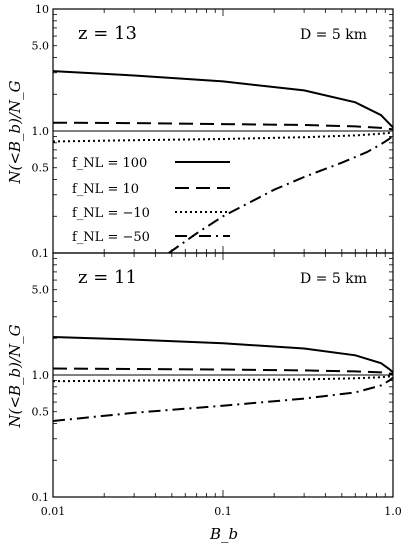 The width and height of the screenshot is (401, 545). I want to click on x-tick-label: 0.01, so click(53, 511).